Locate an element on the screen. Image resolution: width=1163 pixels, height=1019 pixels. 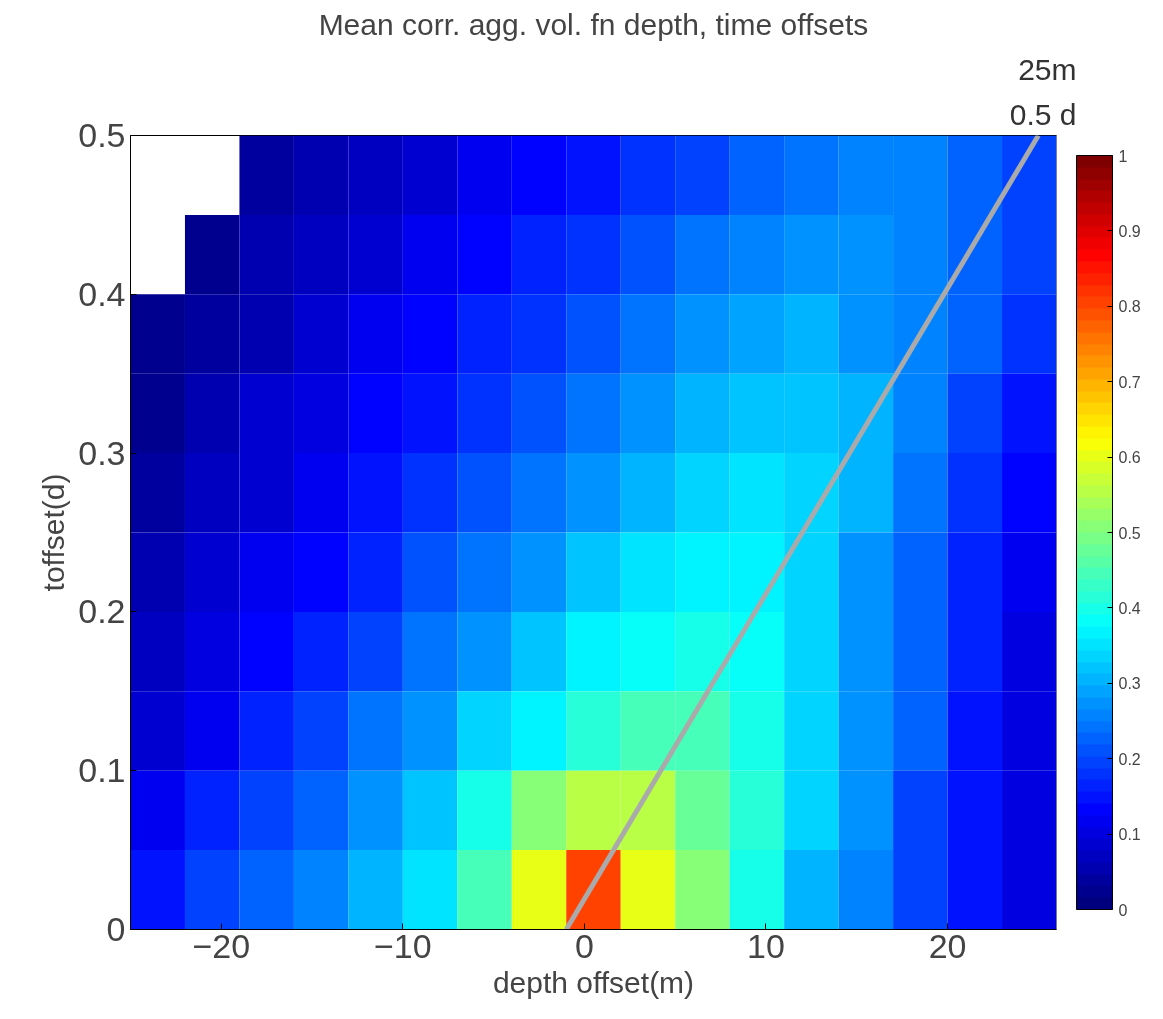
y-tick-label: 0.4 is located at coordinates (102, 293).